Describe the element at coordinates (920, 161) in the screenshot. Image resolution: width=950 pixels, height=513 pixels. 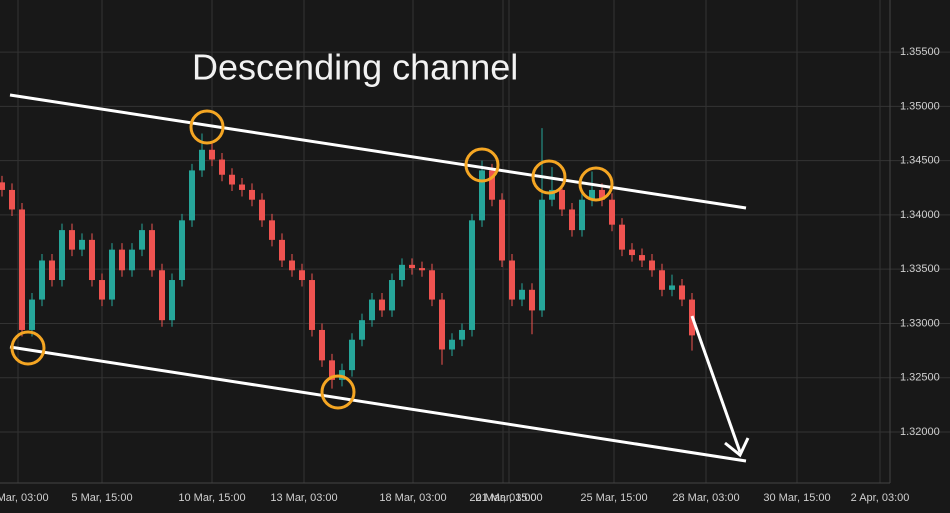
I see `y-tick-label: 1.34500` at that location.